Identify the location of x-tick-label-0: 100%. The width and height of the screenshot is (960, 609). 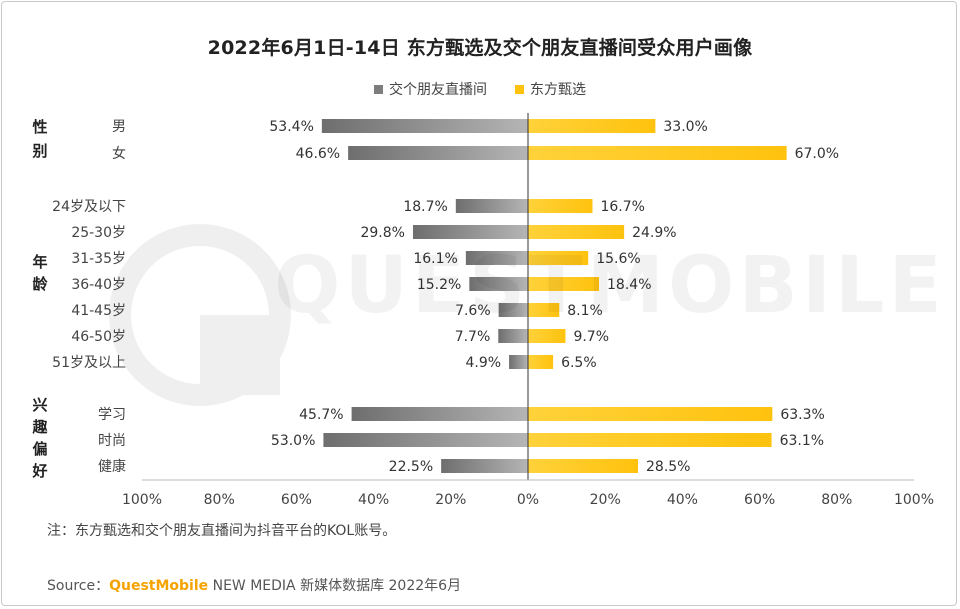
(142, 500).